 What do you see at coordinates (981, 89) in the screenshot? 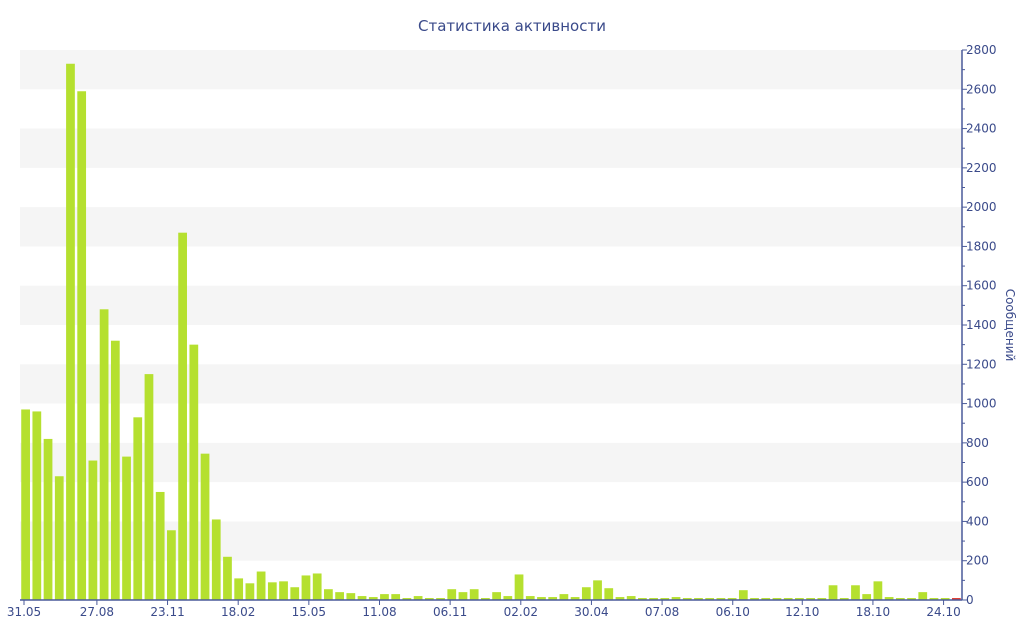
I see `y-tick-label: 2600` at bounding box center [981, 89].